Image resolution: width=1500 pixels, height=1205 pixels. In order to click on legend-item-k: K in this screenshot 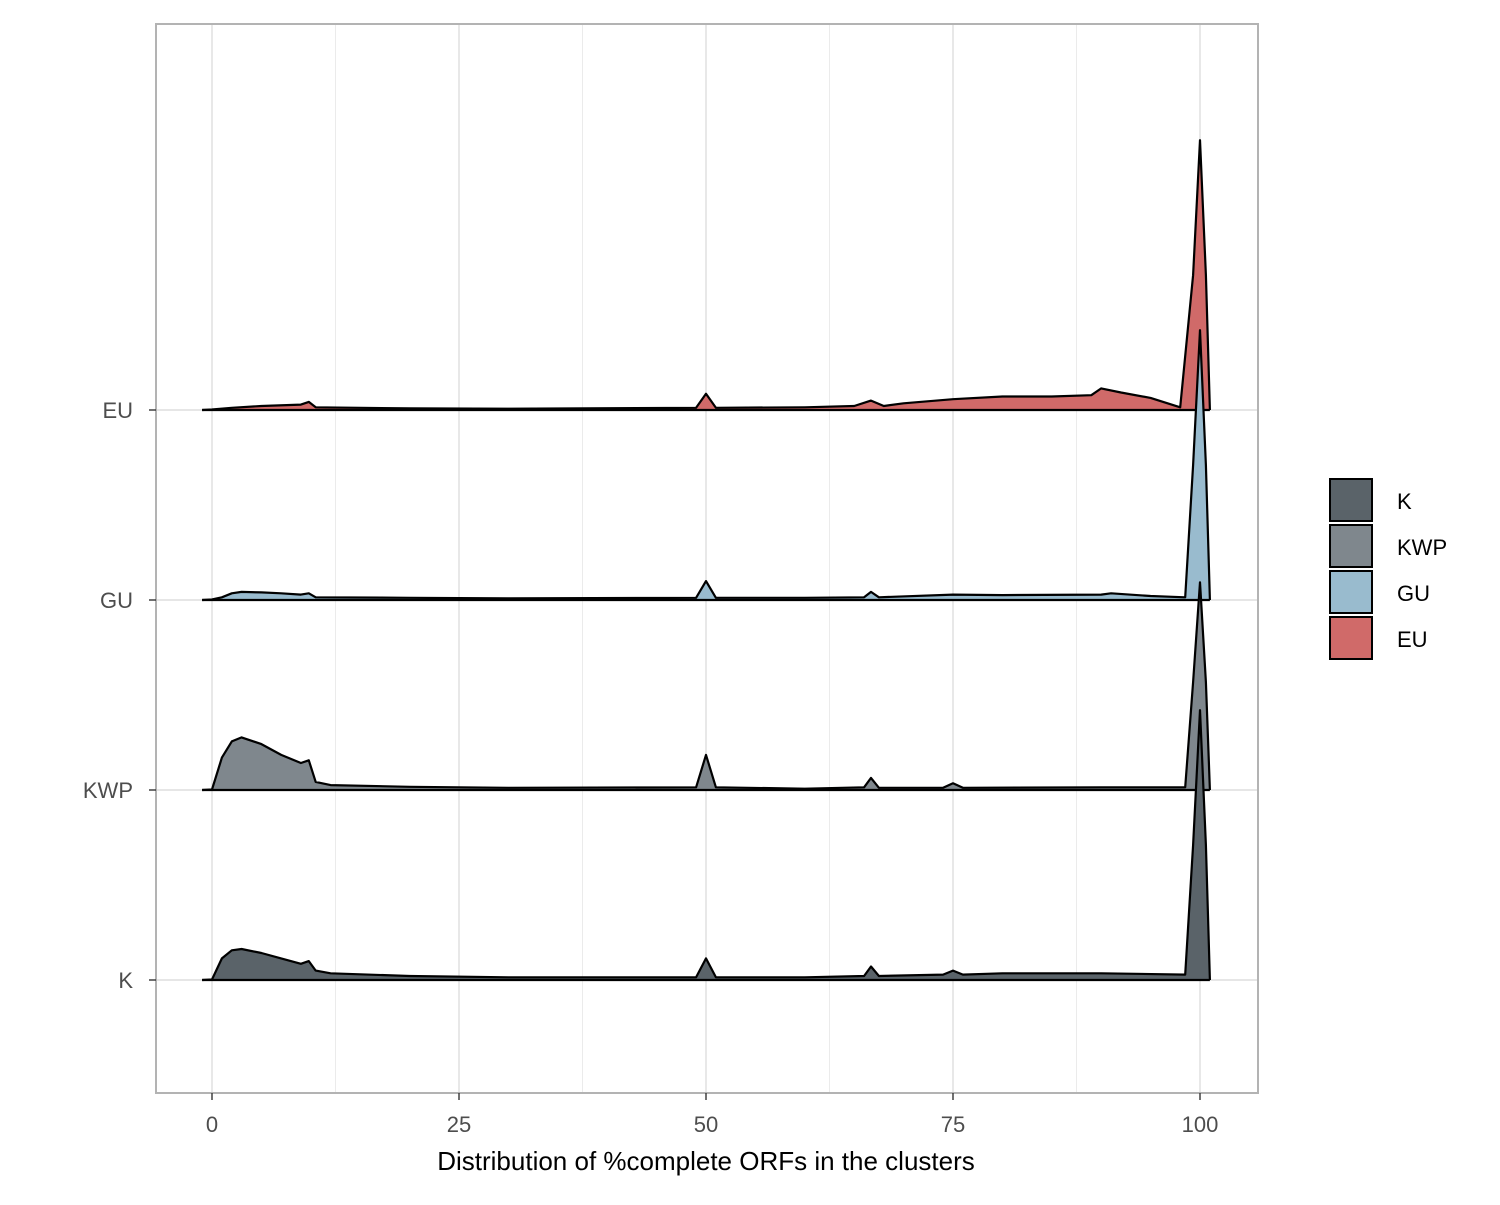, I will do `click(1370, 500)`.